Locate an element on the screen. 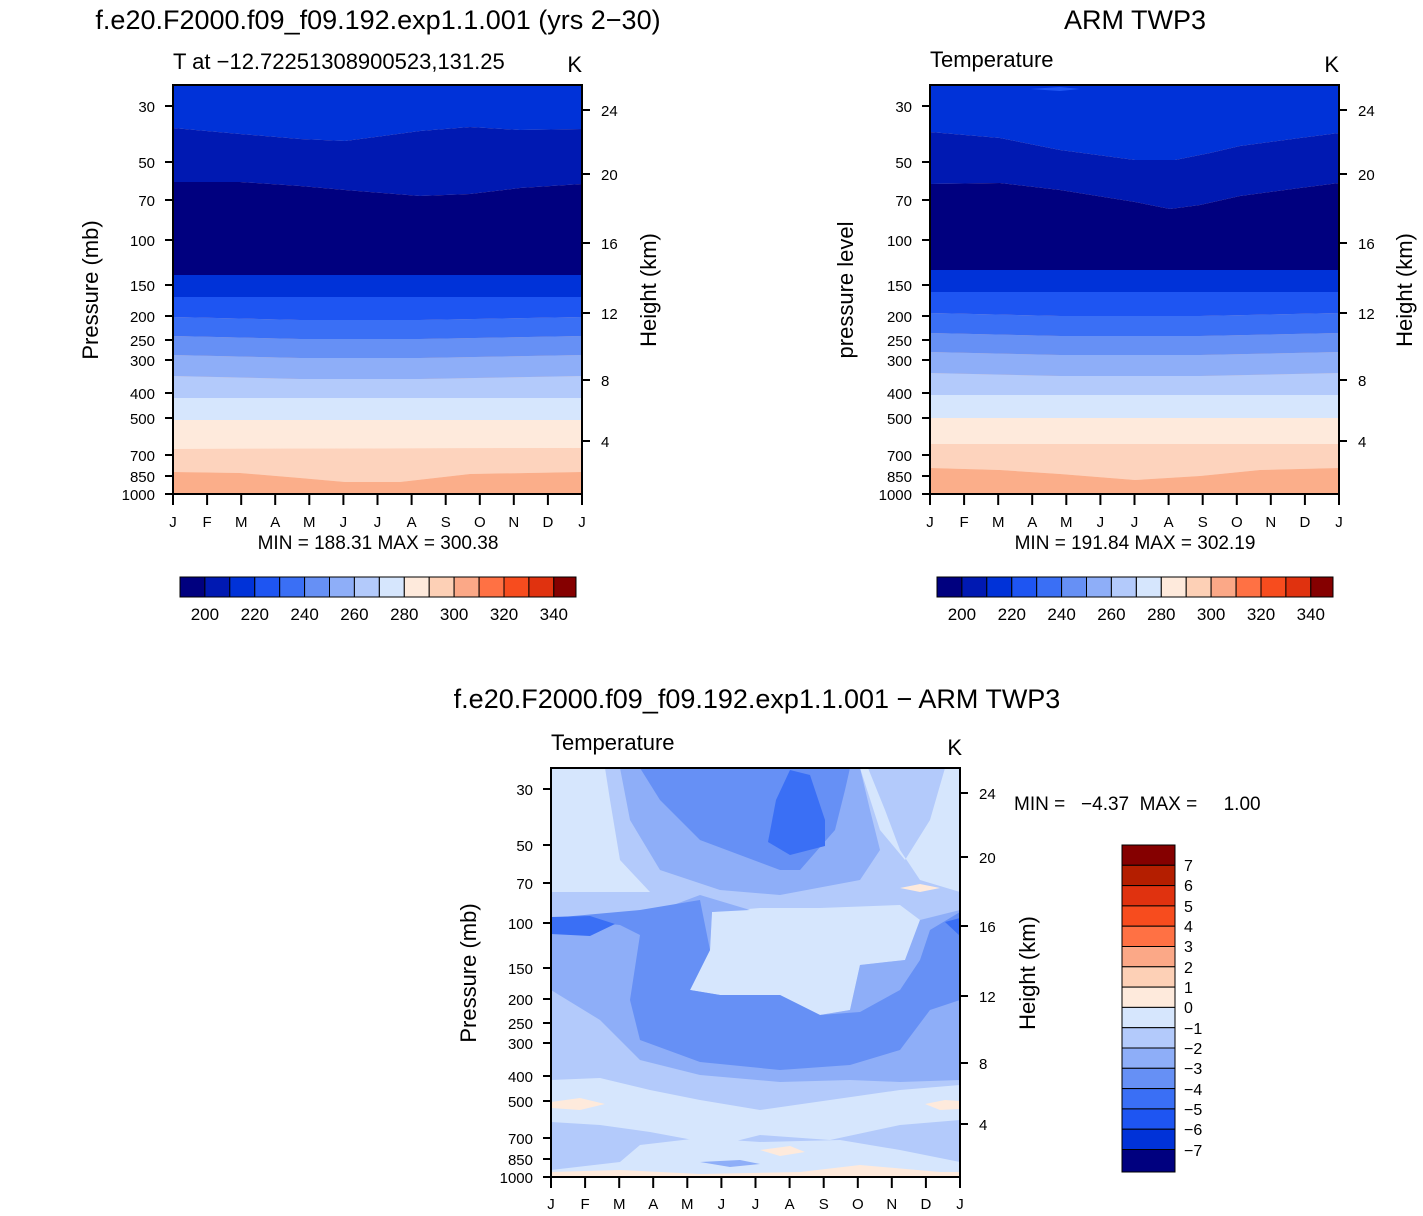  x-tick: S is located at coordinates (446, 512).